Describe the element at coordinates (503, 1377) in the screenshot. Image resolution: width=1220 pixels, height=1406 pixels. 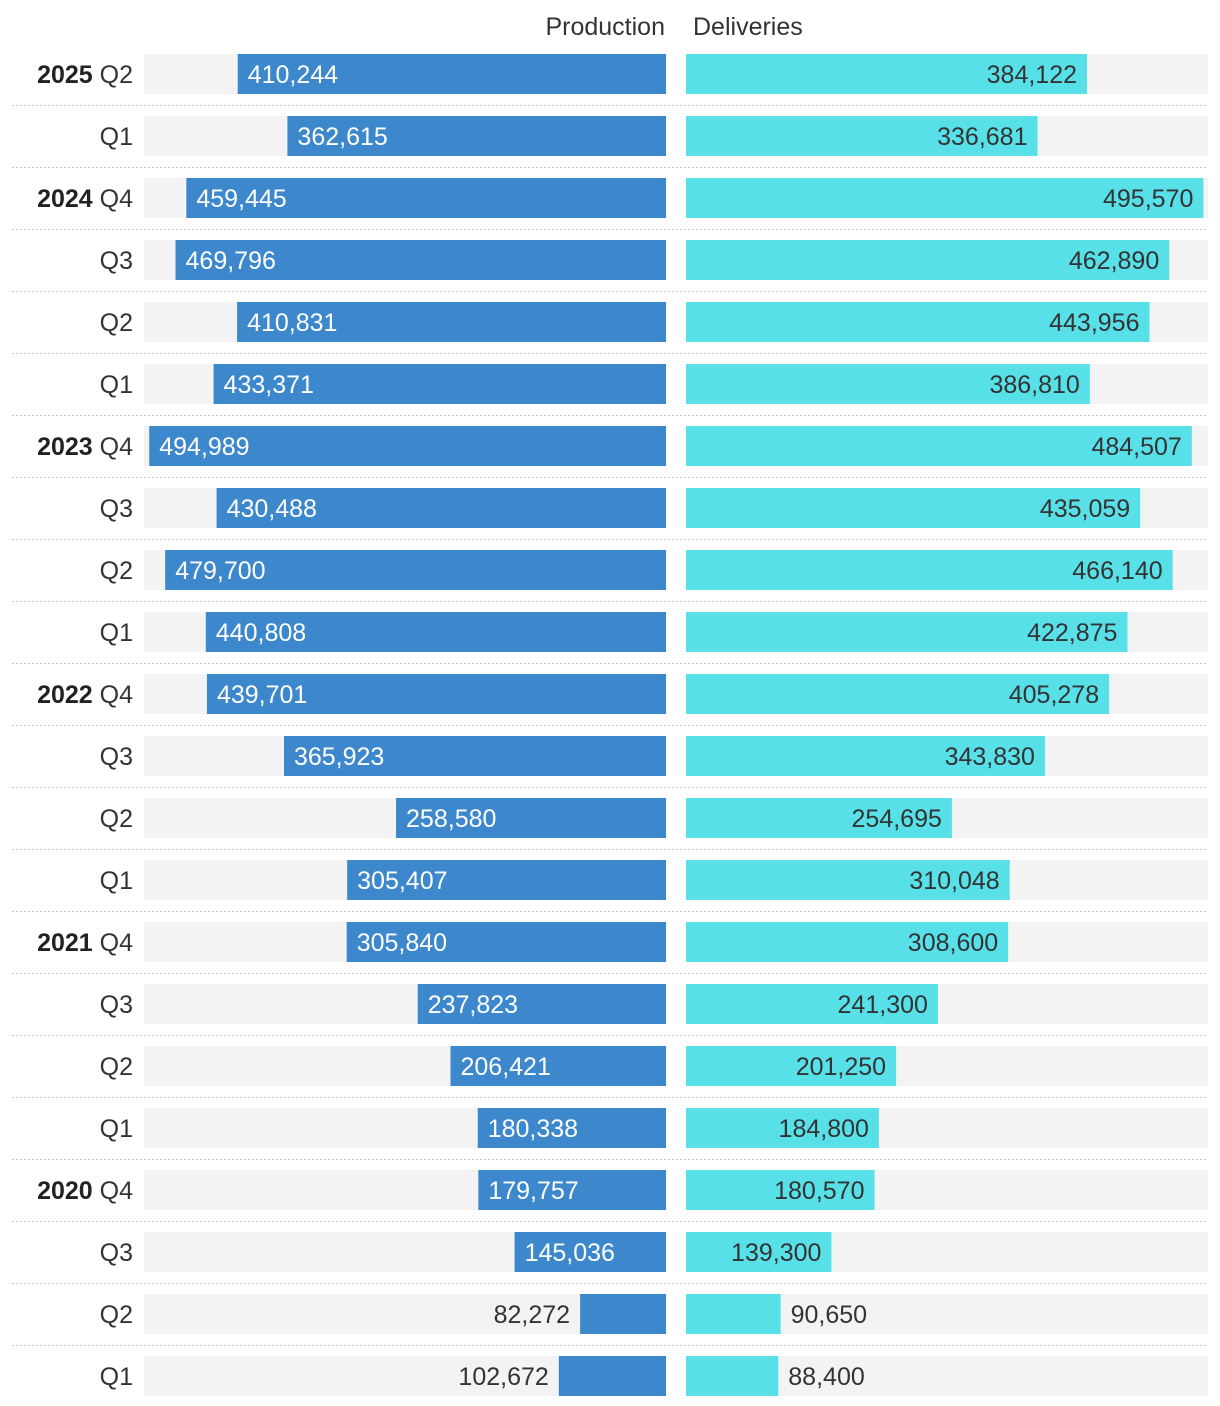
I see `production-value-label: 102,672` at that location.